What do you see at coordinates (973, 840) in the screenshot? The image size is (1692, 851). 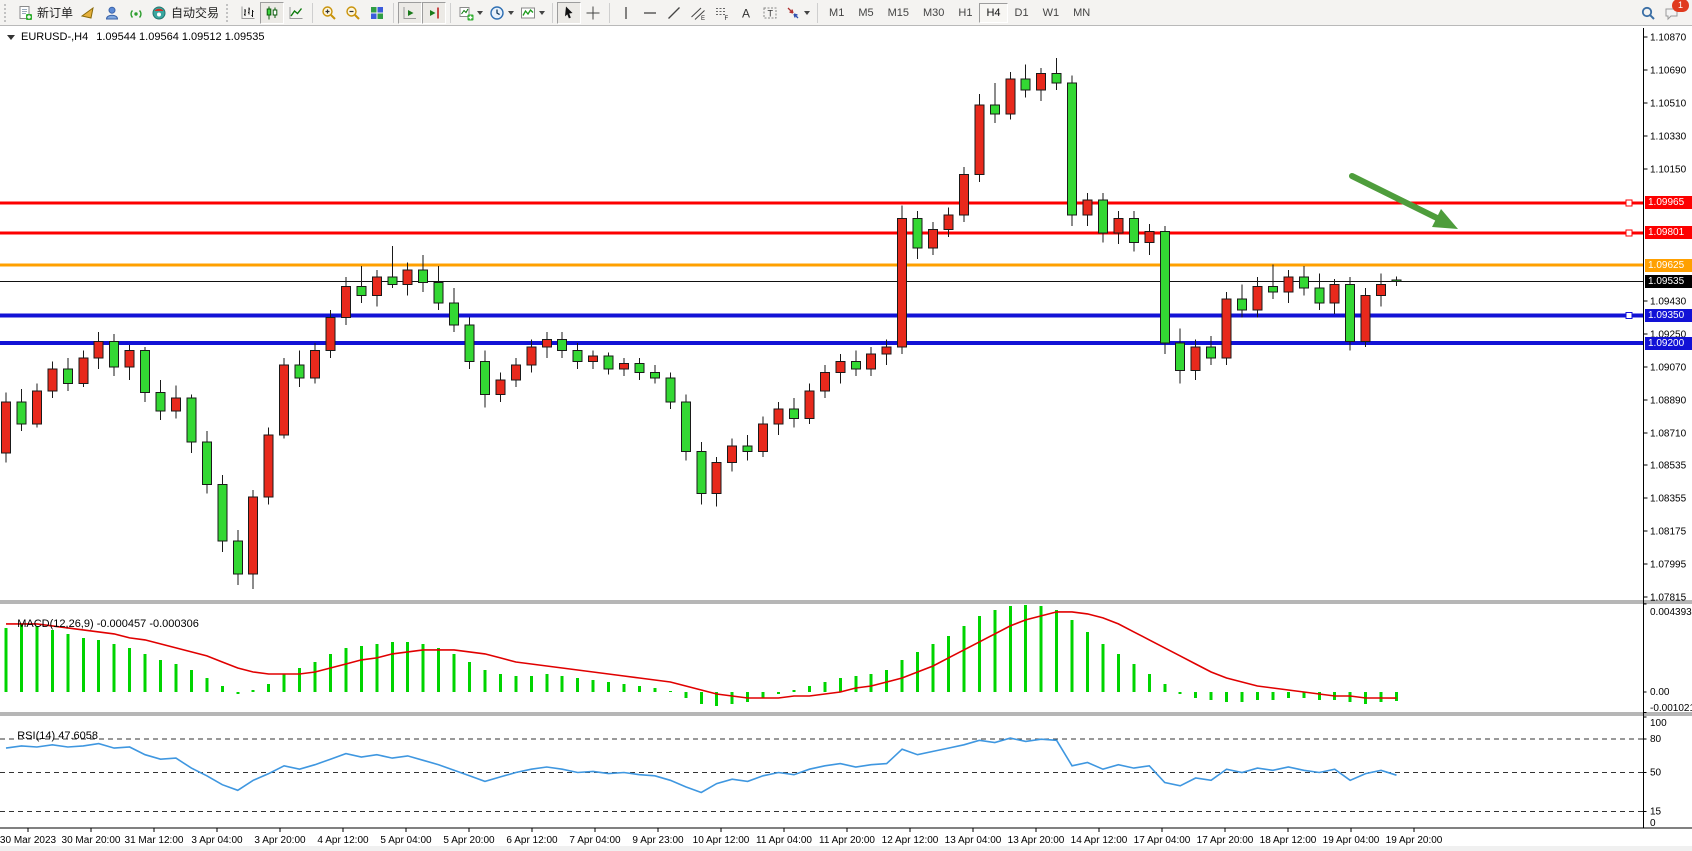 I see `svg-text: 13 Apr 04:00` at bounding box center [973, 840].